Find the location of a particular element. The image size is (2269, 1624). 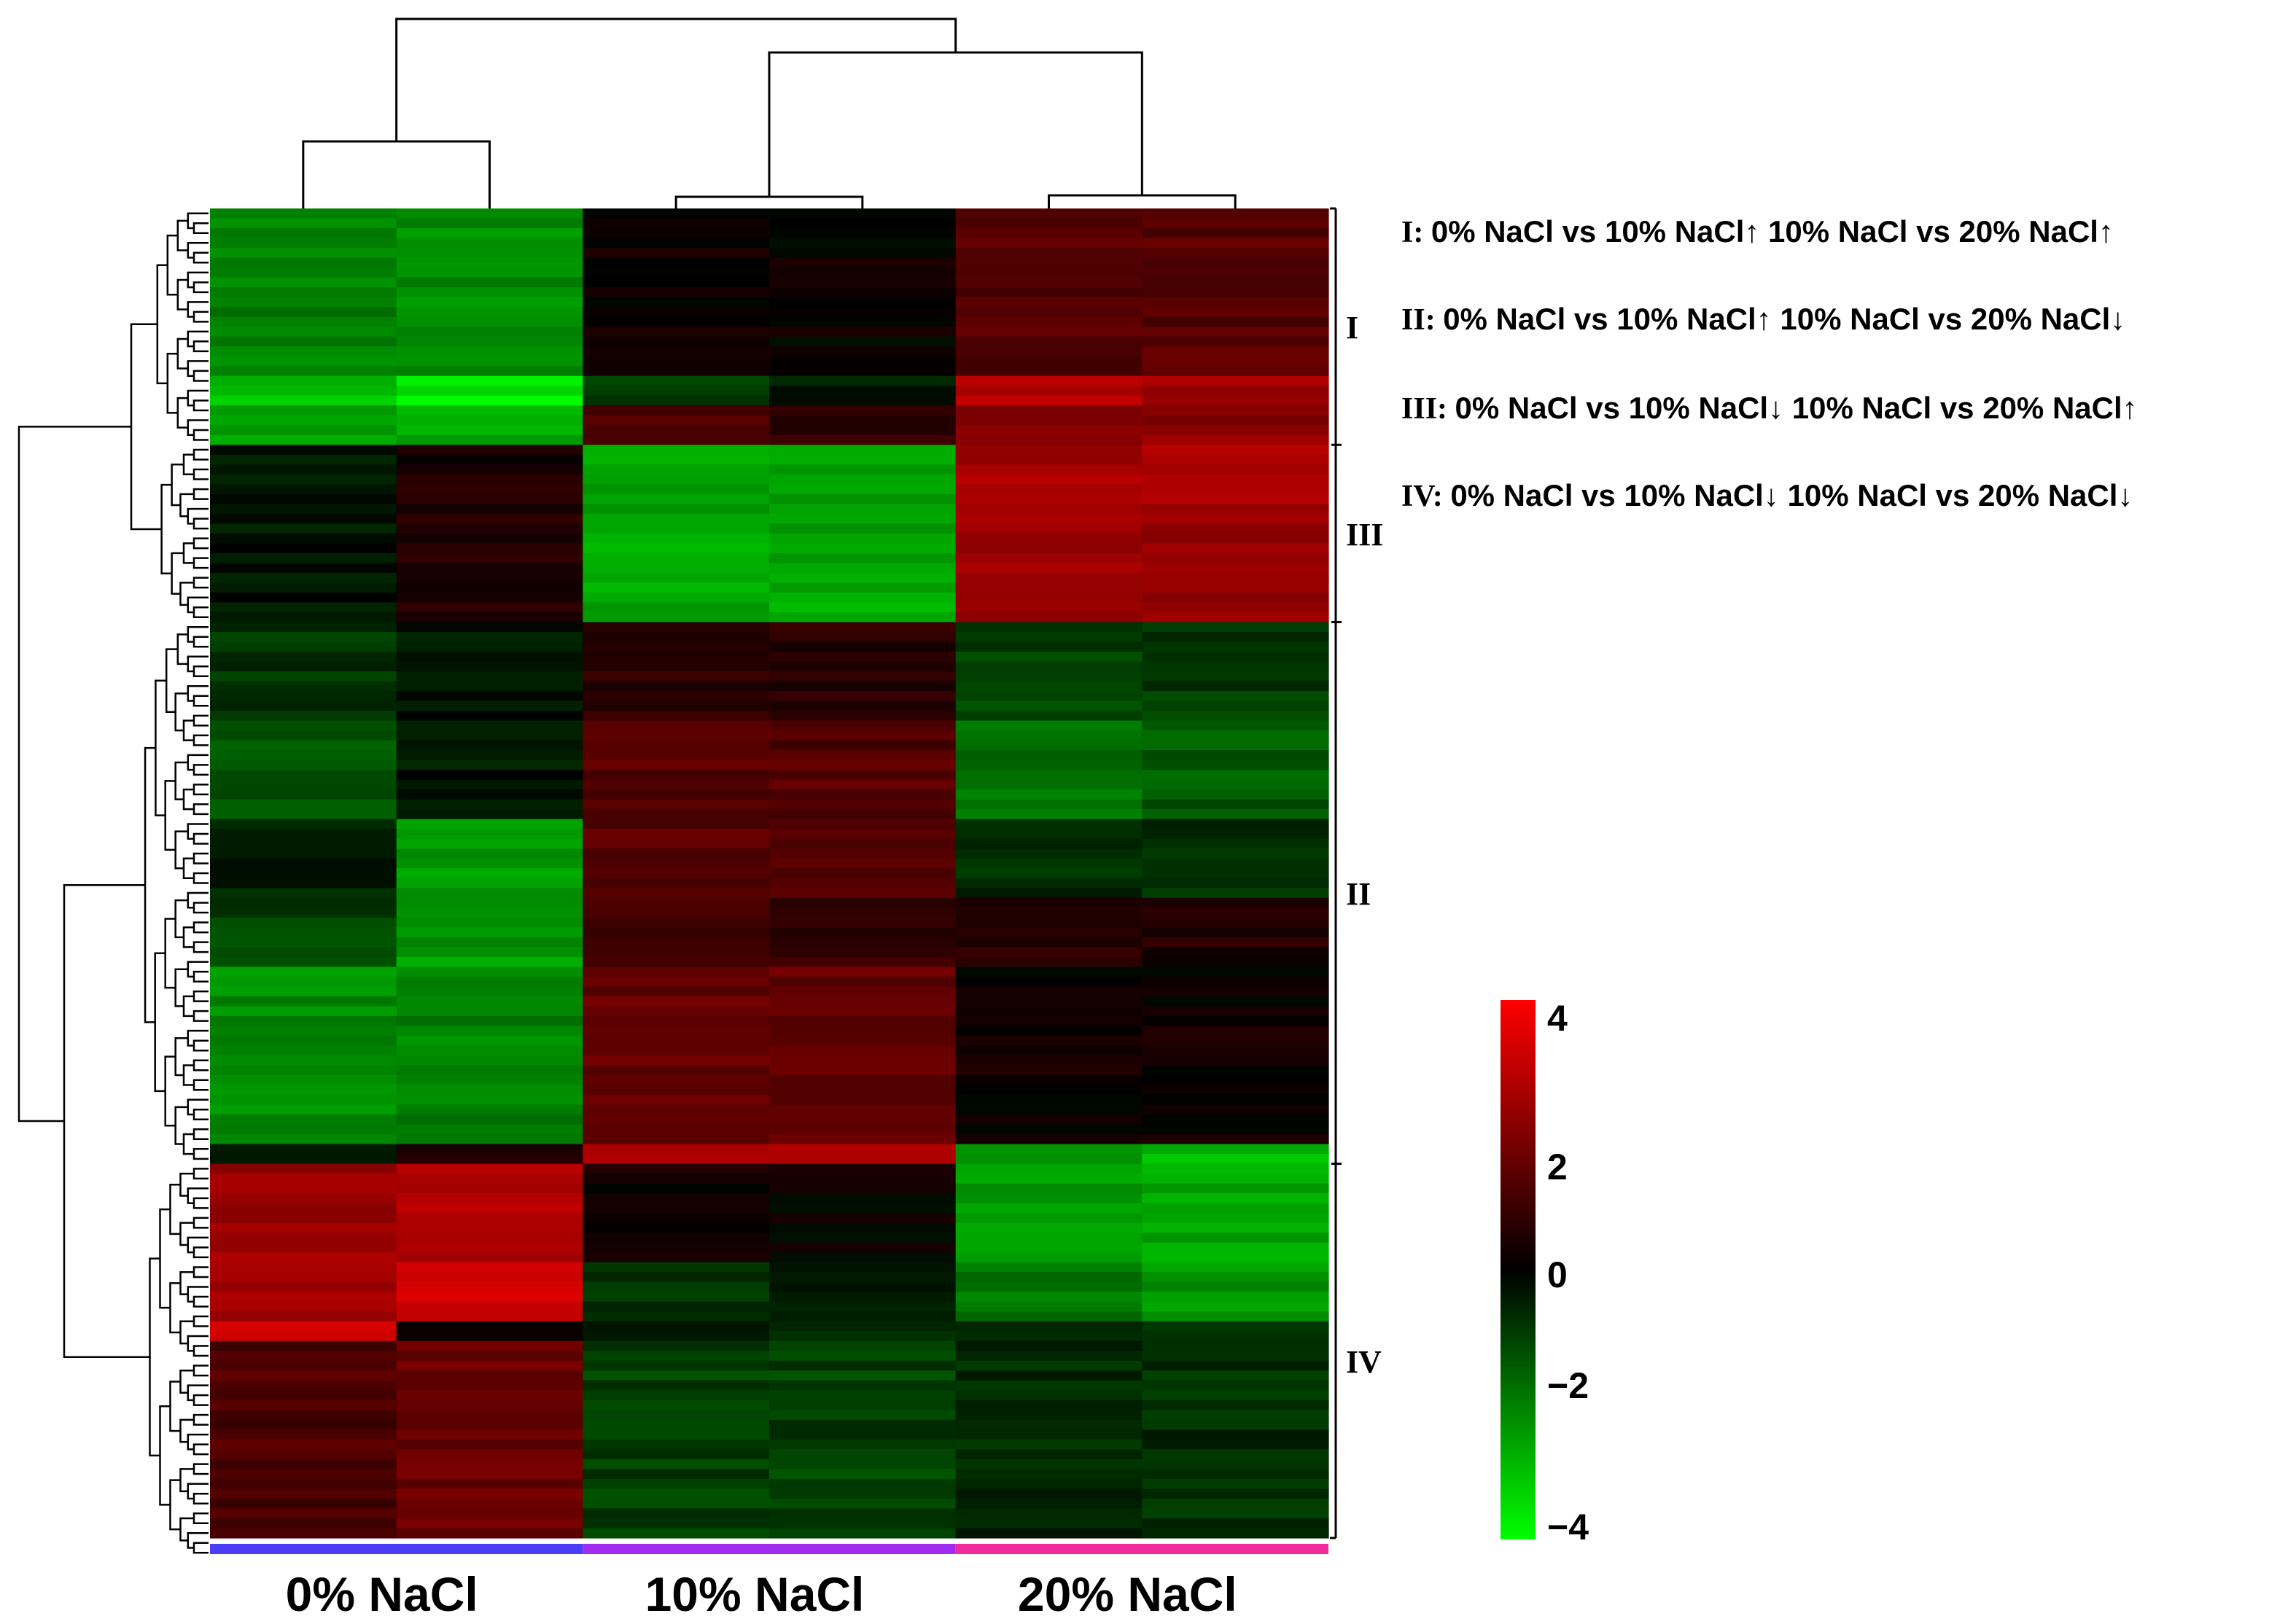

group-label: 20% NaCl is located at coordinates (1127, 1594).